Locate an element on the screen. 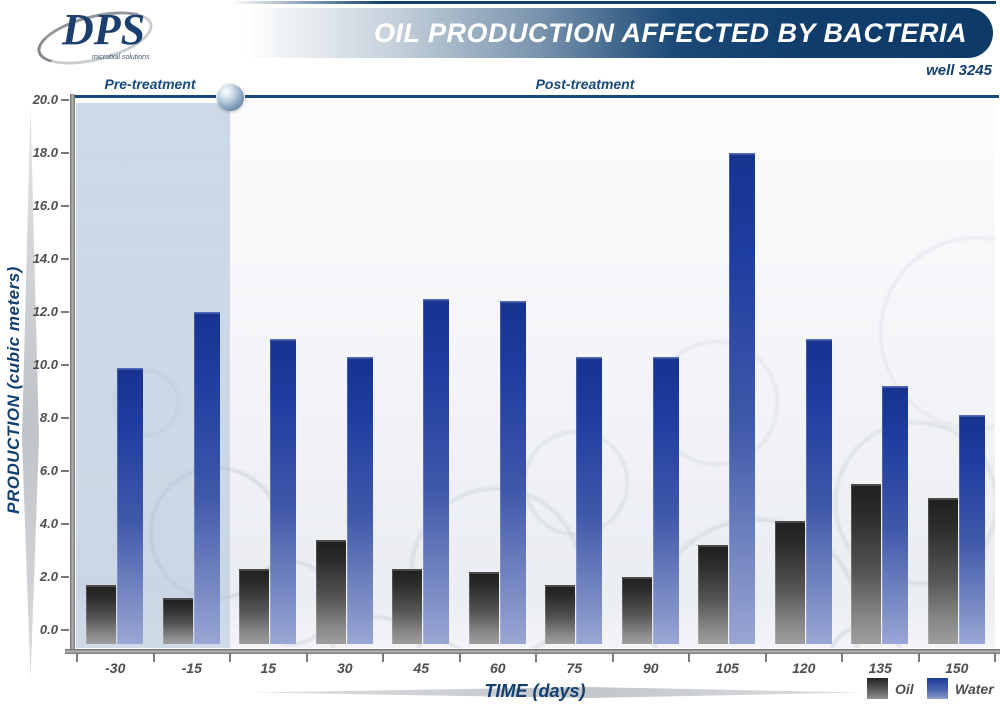  post-treatment-line is located at coordinates (622, 96).